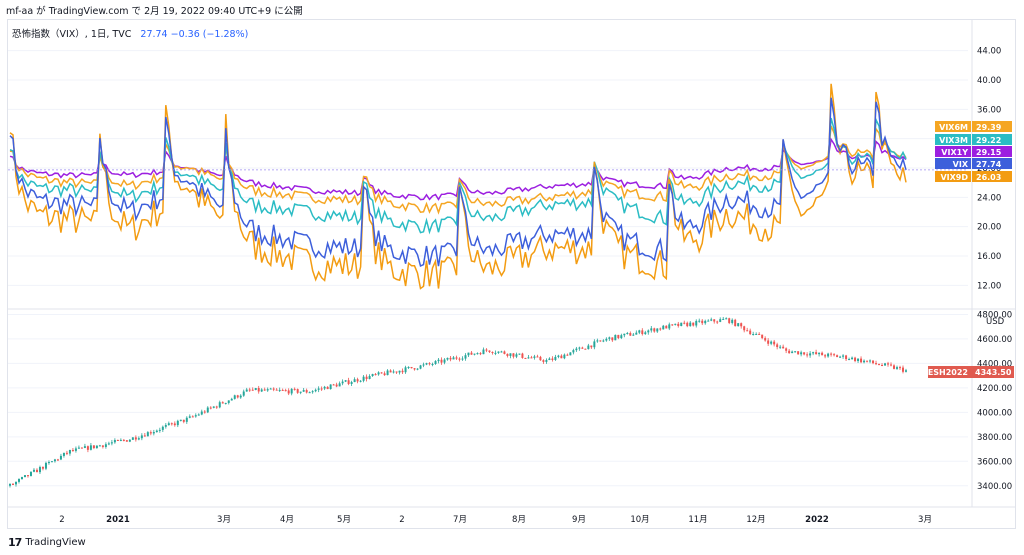 This screenshot has height=555, width=1024. What do you see at coordinates (344, 520) in the screenshot?
I see `x-tick-label: 5月` at bounding box center [344, 520].